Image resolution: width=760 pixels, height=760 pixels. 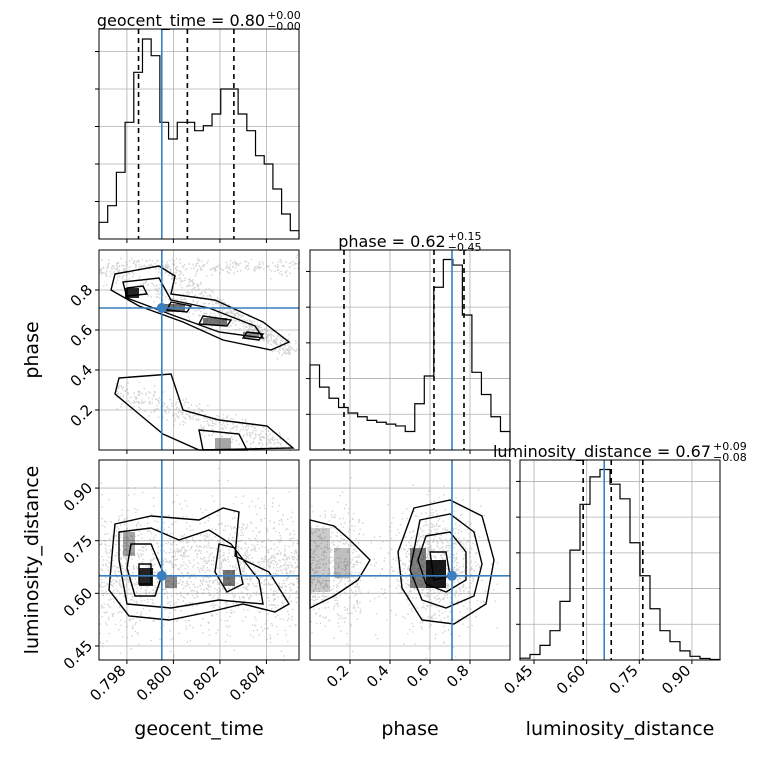 I want to click on truth-marker-geocent_time-vs-phase, so click(x=161, y=308).